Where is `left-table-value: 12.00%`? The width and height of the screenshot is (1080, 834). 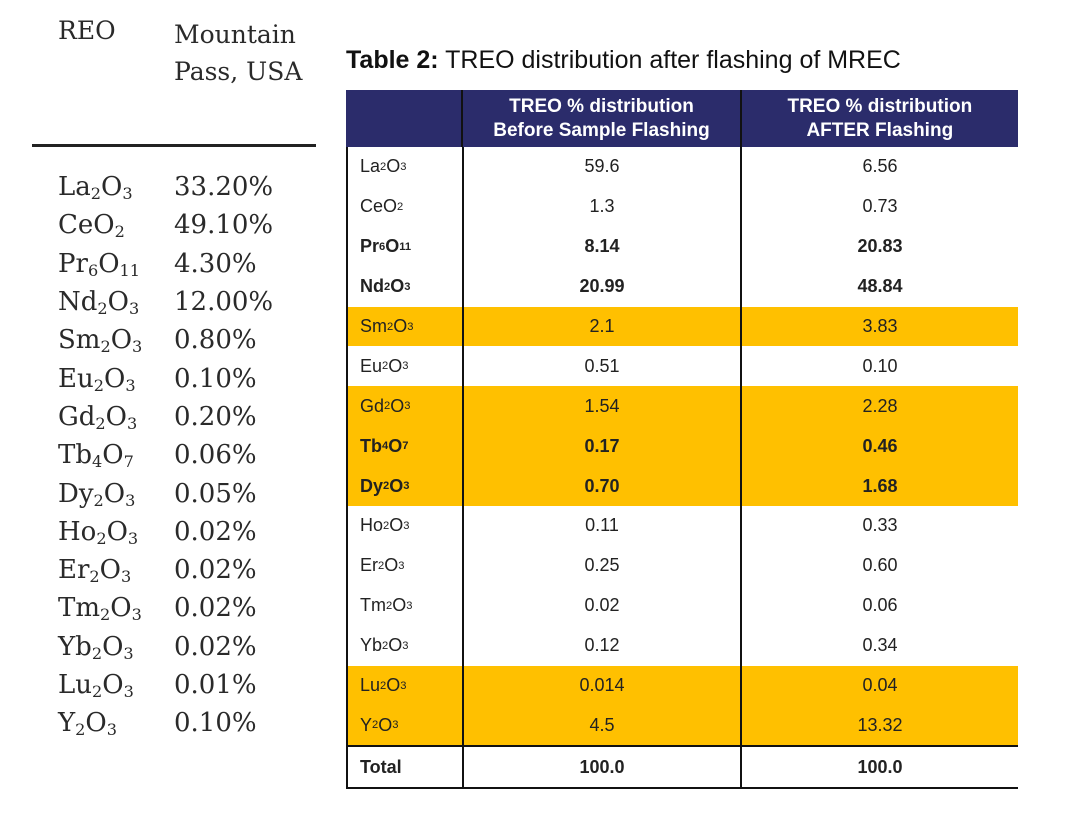
left-table-value: 12.00% is located at coordinates (224, 302).